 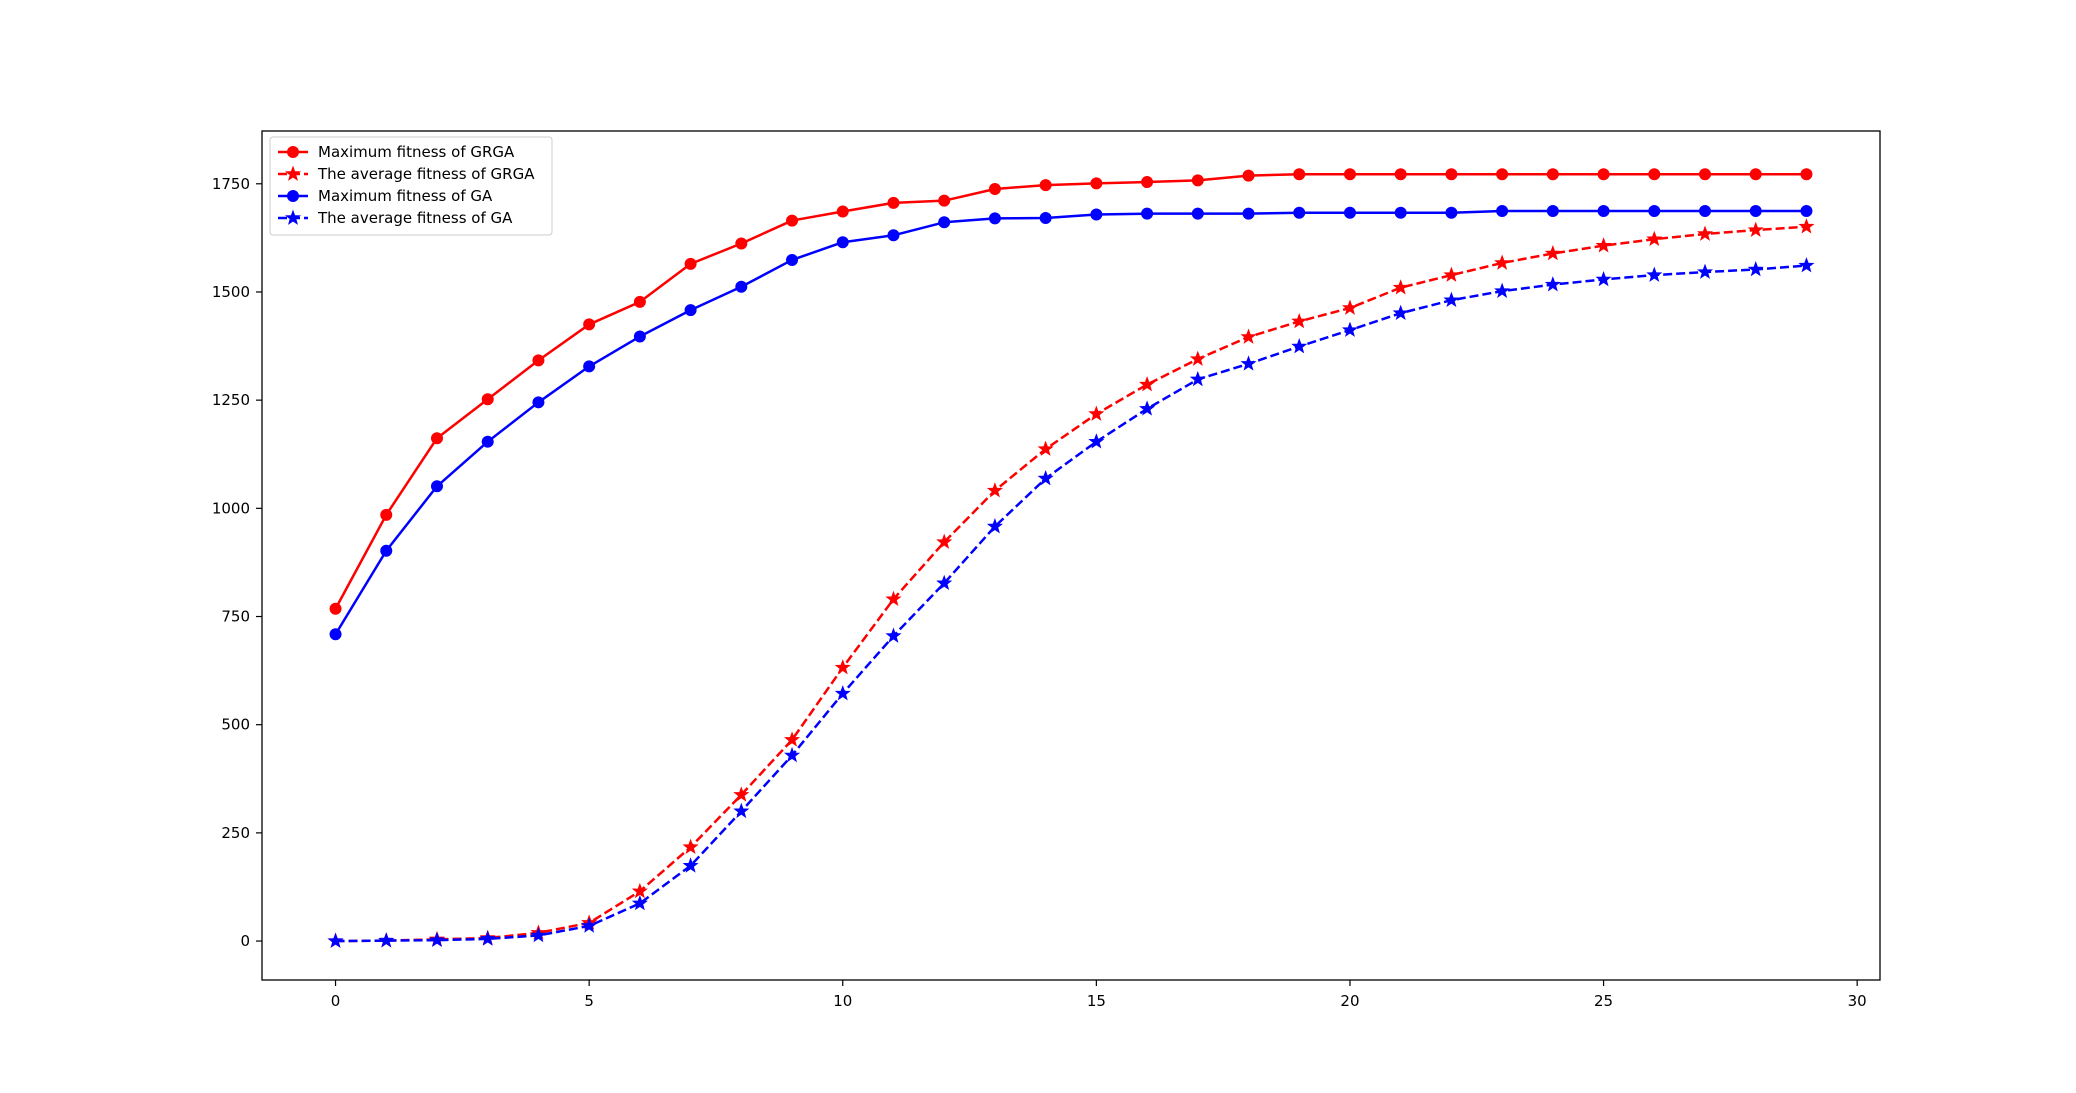 What do you see at coordinates (235, 617) in the screenshot?
I see `y-tick-label: 750` at bounding box center [235, 617].